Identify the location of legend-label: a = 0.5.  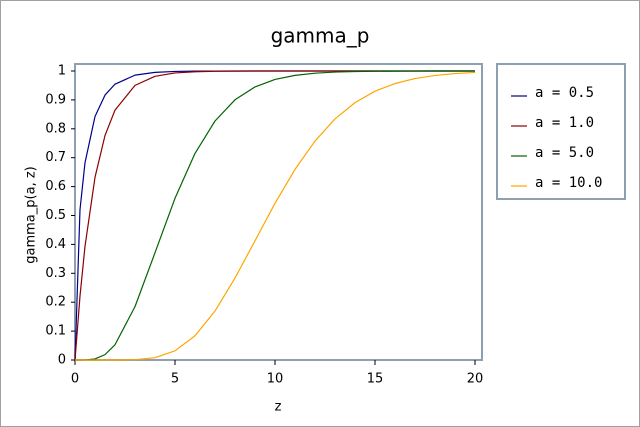
(564, 93).